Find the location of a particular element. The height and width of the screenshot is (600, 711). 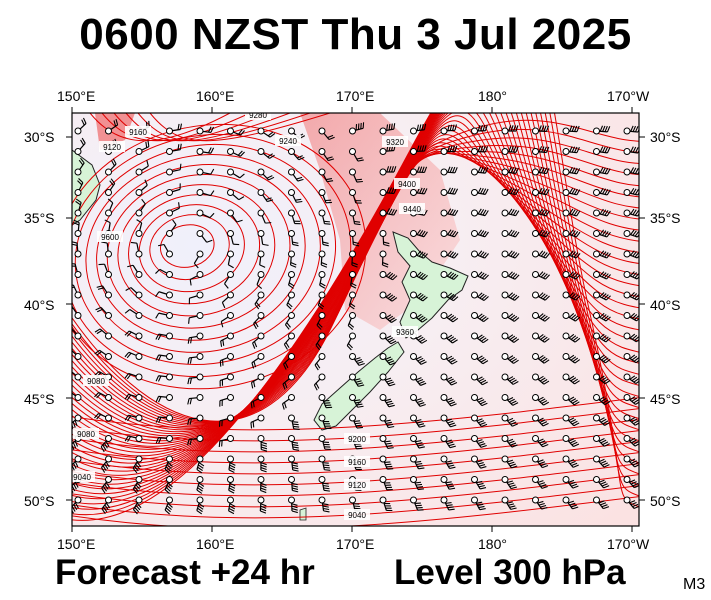

contour-label: 9040 is located at coordinates (83, 476).